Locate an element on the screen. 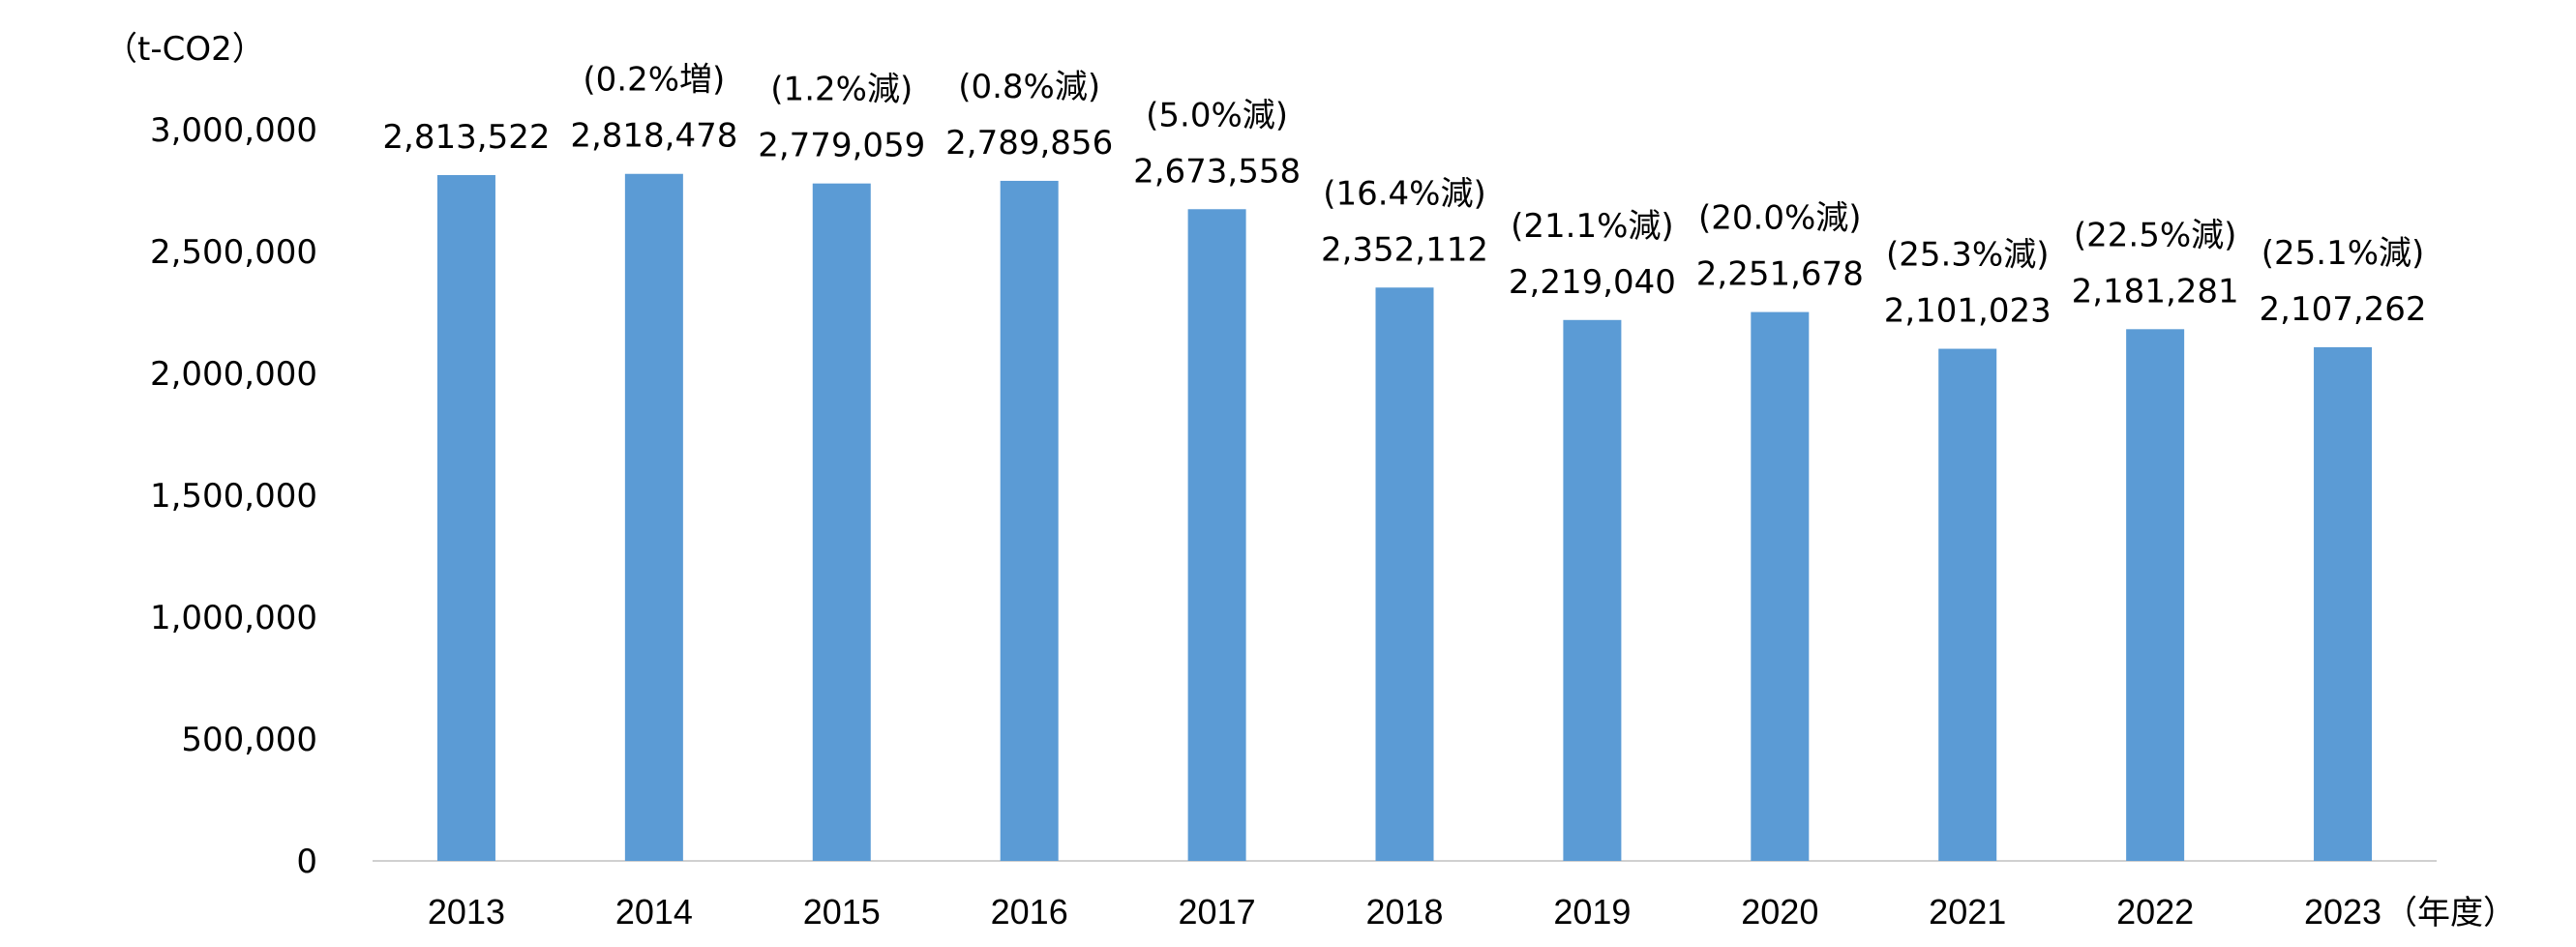  value-label: 2,789,856 is located at coordinates (1029, 143).